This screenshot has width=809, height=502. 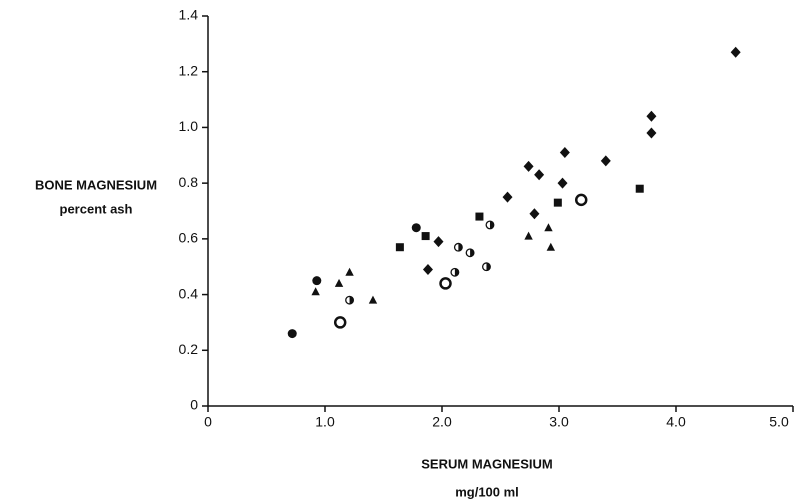 What do you see at coordinates (189, 70) in the screenshot?
I see `y-tick-label: 1.2` at bounding box center [189, 70].